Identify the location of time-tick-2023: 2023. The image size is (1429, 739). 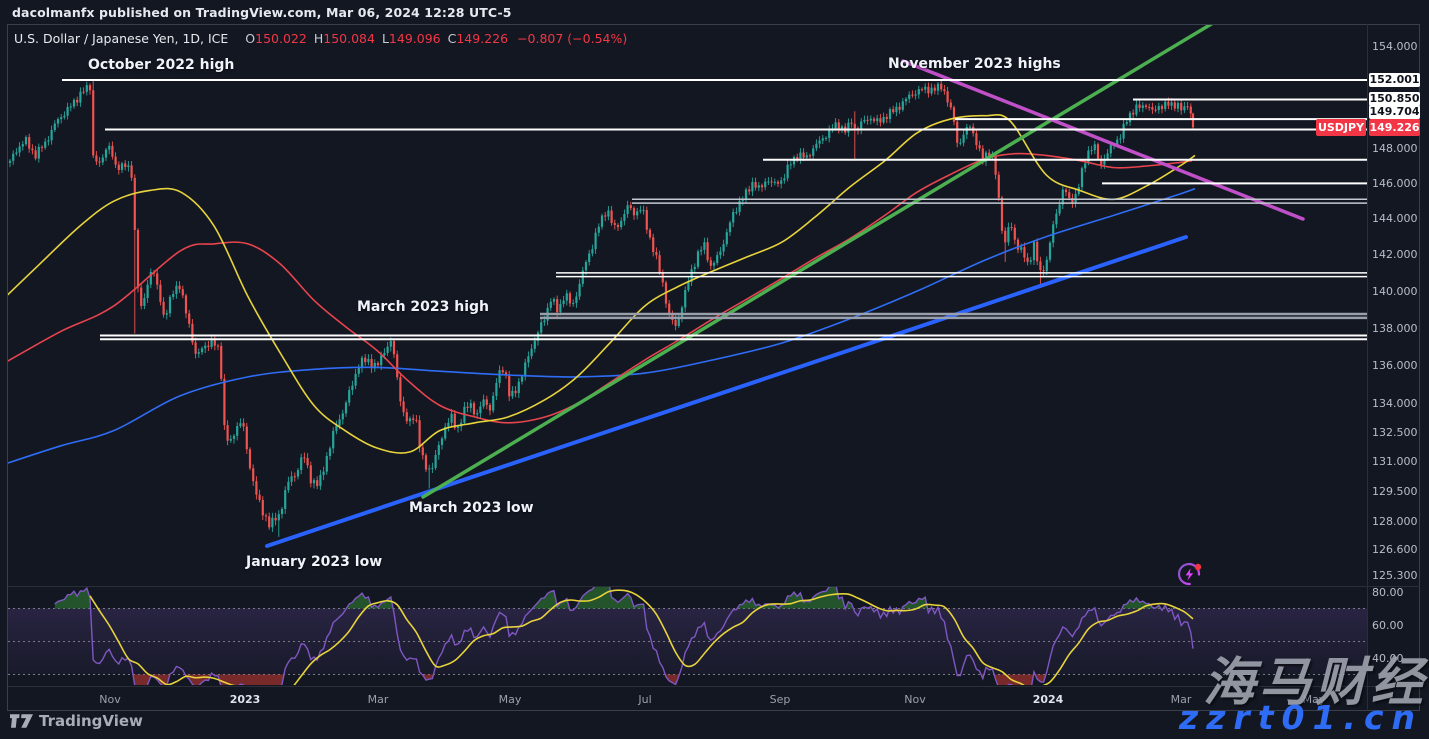
(245, 699).